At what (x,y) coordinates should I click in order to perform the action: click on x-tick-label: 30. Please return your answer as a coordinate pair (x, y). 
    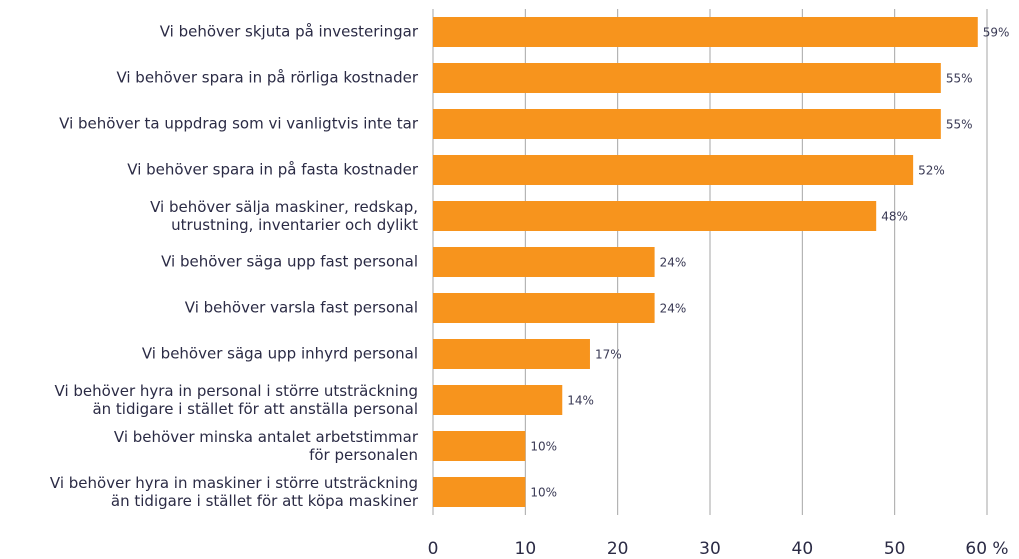
    Looking at the image, I should click on (710, 549).